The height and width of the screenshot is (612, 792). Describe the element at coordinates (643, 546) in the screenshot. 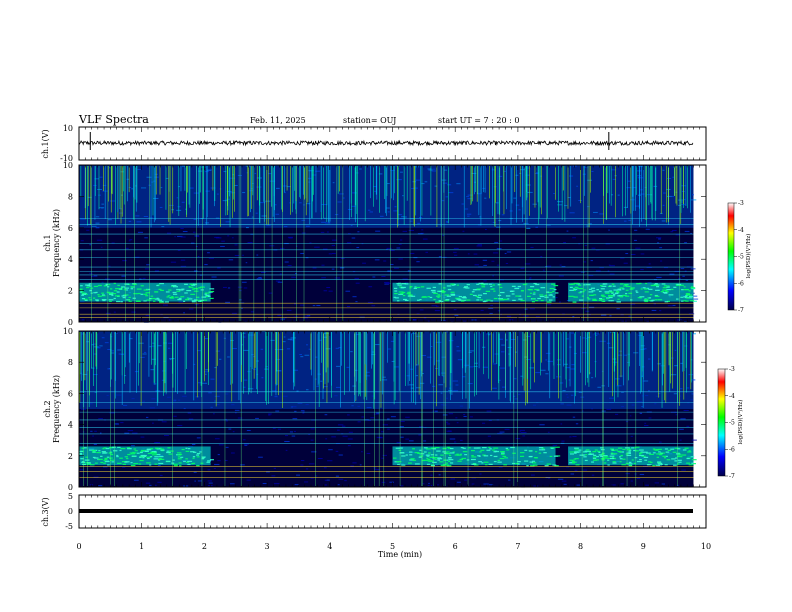

I see `time-tick-label: 9` at that location.